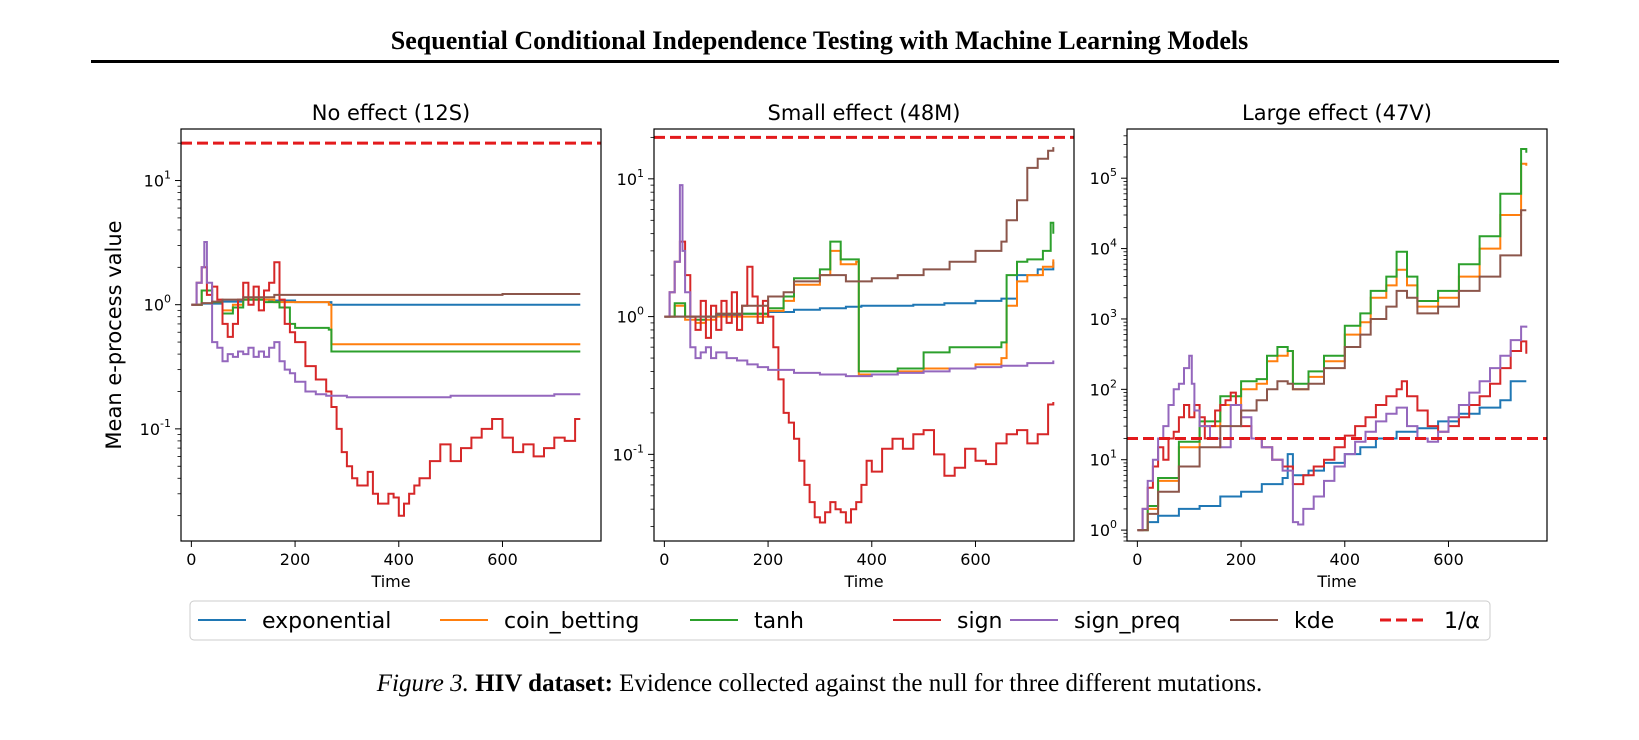  What do you see at coordinates (391, 113) in the screenshot?
I see `chart-title: No effect (12S)` at bounding box center [391, 113].